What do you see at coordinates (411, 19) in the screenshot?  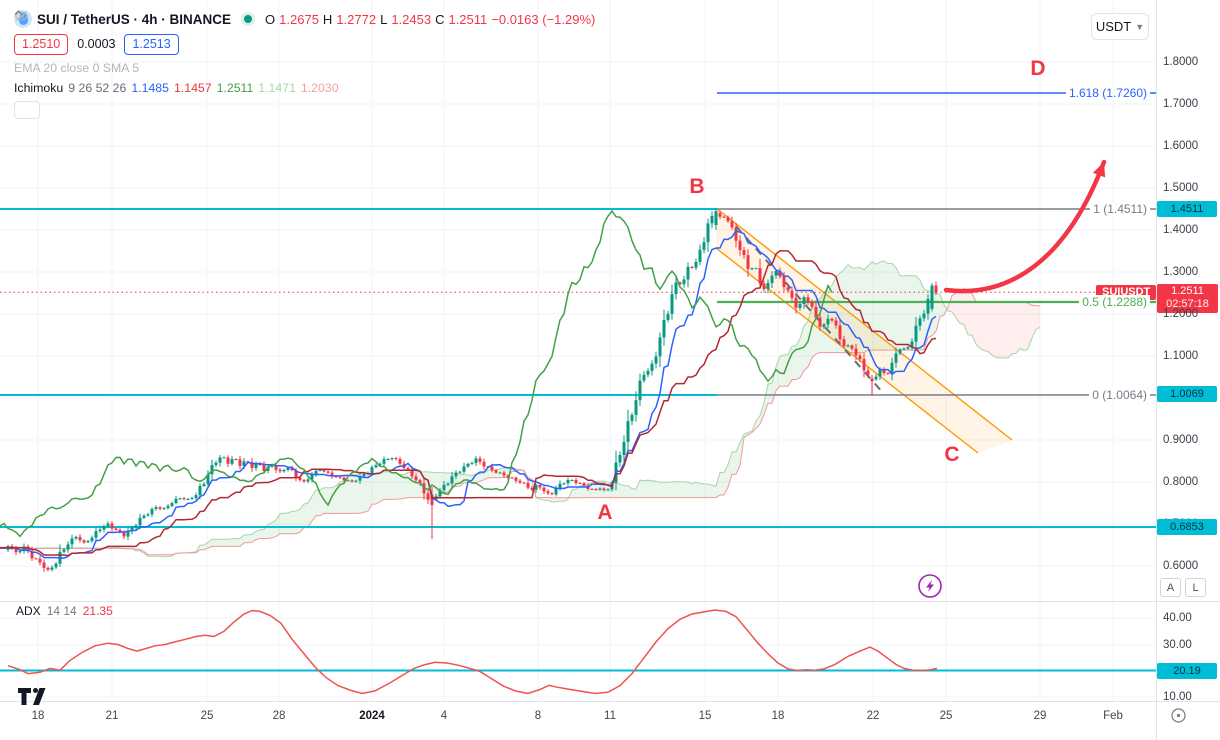 I see `low-value: 1.2453` at bounding box center [411, 19].